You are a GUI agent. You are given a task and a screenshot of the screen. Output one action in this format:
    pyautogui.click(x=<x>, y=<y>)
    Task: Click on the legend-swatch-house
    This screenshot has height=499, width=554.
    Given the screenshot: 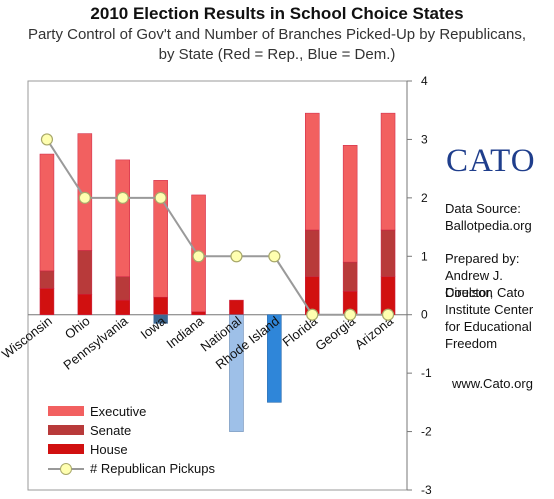 What is the action you would take?
    pyautogui.click(x=66, y=449)
    